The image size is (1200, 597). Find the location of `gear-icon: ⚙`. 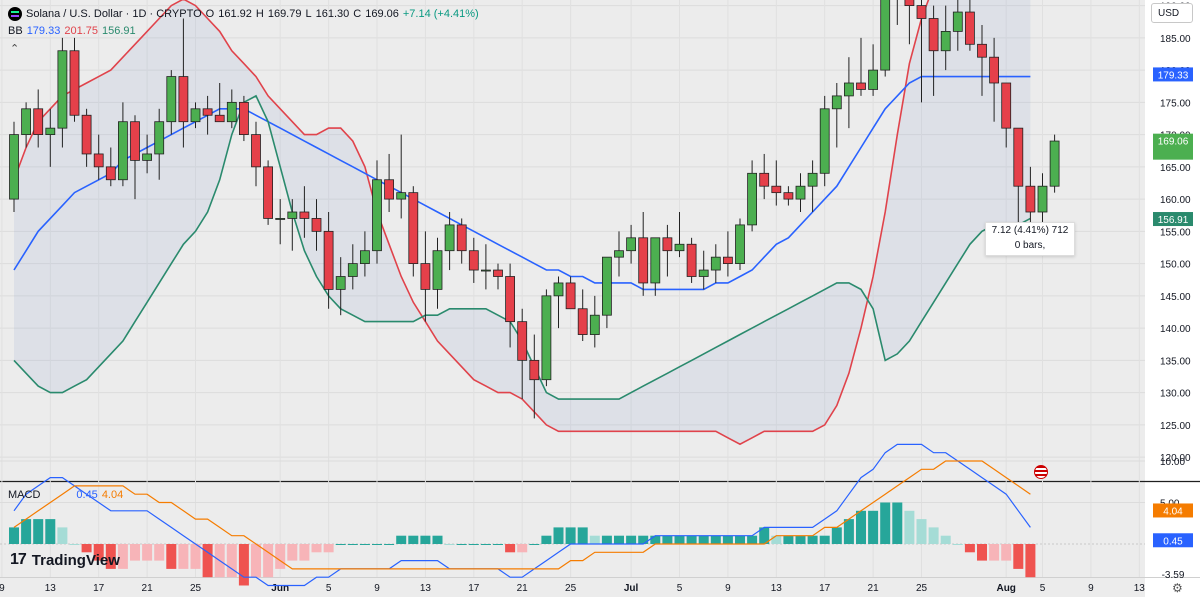

gear-icon: ⚙ is located at coordinates (1177, 588).